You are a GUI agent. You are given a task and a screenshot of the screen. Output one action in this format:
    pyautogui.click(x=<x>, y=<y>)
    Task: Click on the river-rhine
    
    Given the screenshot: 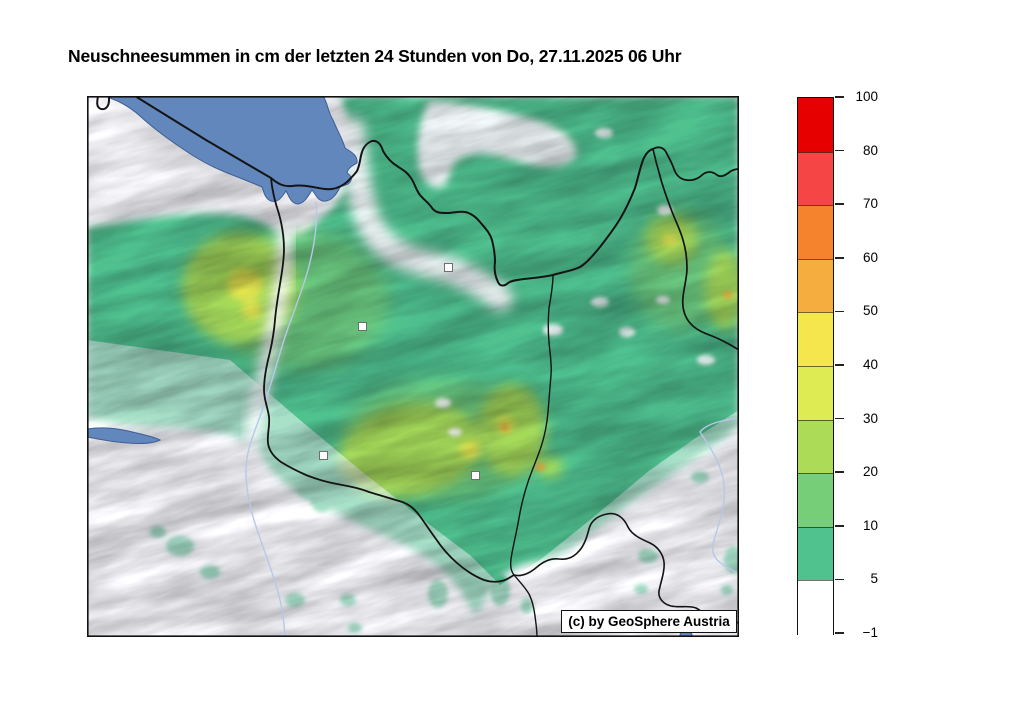 What is the action you would take?
    pyautogui.click(x=281, y=419)
    